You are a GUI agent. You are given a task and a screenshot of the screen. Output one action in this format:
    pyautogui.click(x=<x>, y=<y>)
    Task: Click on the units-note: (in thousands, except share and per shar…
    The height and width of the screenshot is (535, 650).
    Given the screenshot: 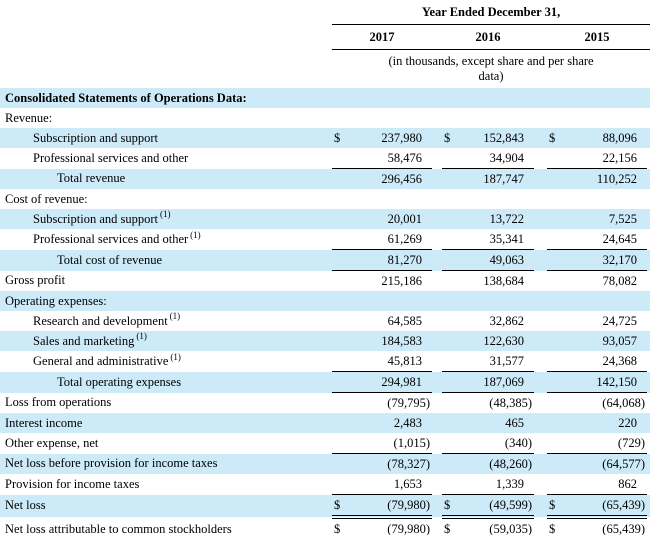 What is the action you would take?
    pyautogui.click(x=491, y=69)
    